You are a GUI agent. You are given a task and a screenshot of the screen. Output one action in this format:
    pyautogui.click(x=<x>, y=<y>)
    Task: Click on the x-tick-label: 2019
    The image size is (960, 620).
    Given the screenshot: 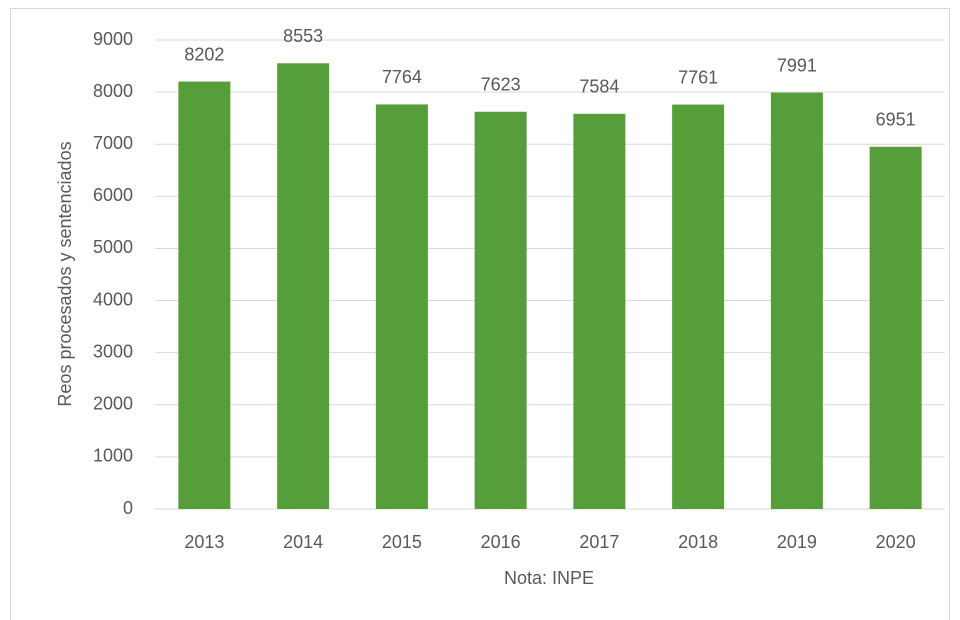 What is the action you would take?
    pyautogui.click(x=797, y=542)
    